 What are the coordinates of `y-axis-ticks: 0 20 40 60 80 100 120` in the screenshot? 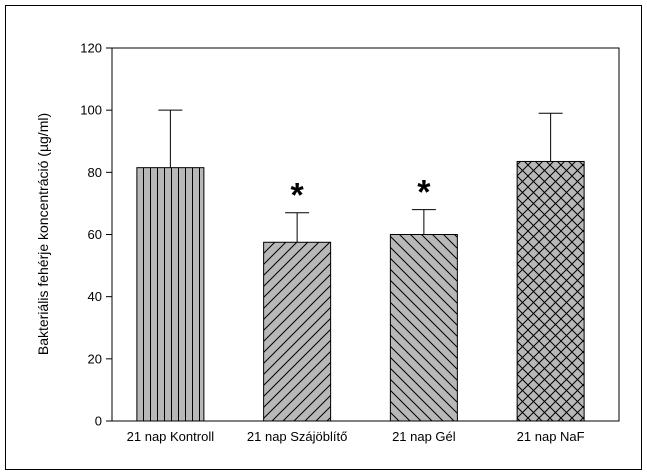 It's located at (96, 235).